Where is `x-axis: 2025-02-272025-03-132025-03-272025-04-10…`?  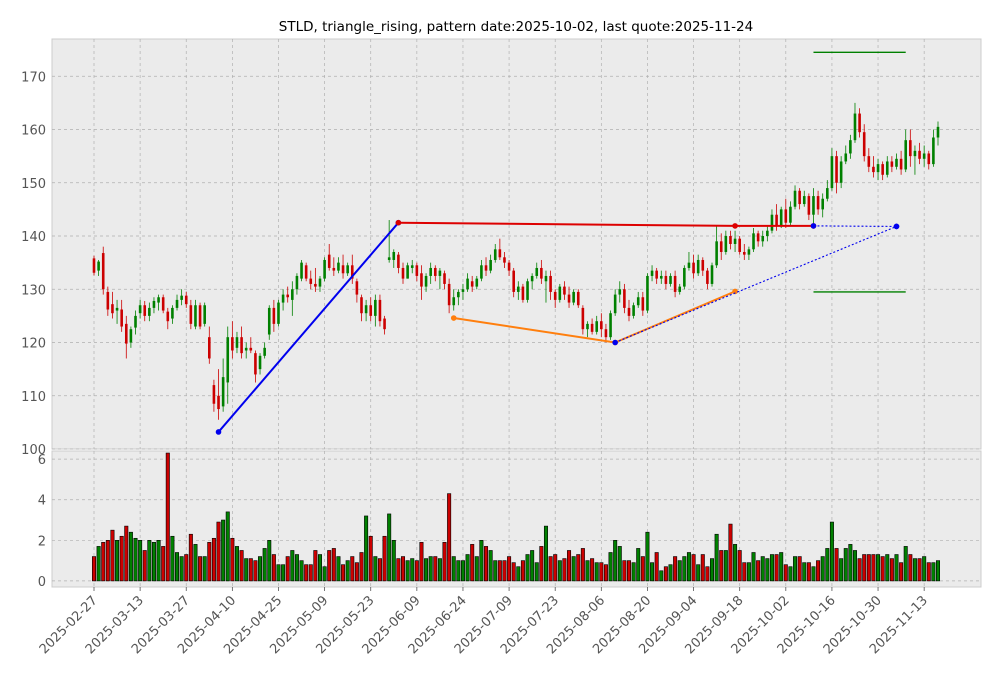 x-axis: 2025-02-272025-03-132025-03-272025-04-10… is located at coordinates (484, 622).